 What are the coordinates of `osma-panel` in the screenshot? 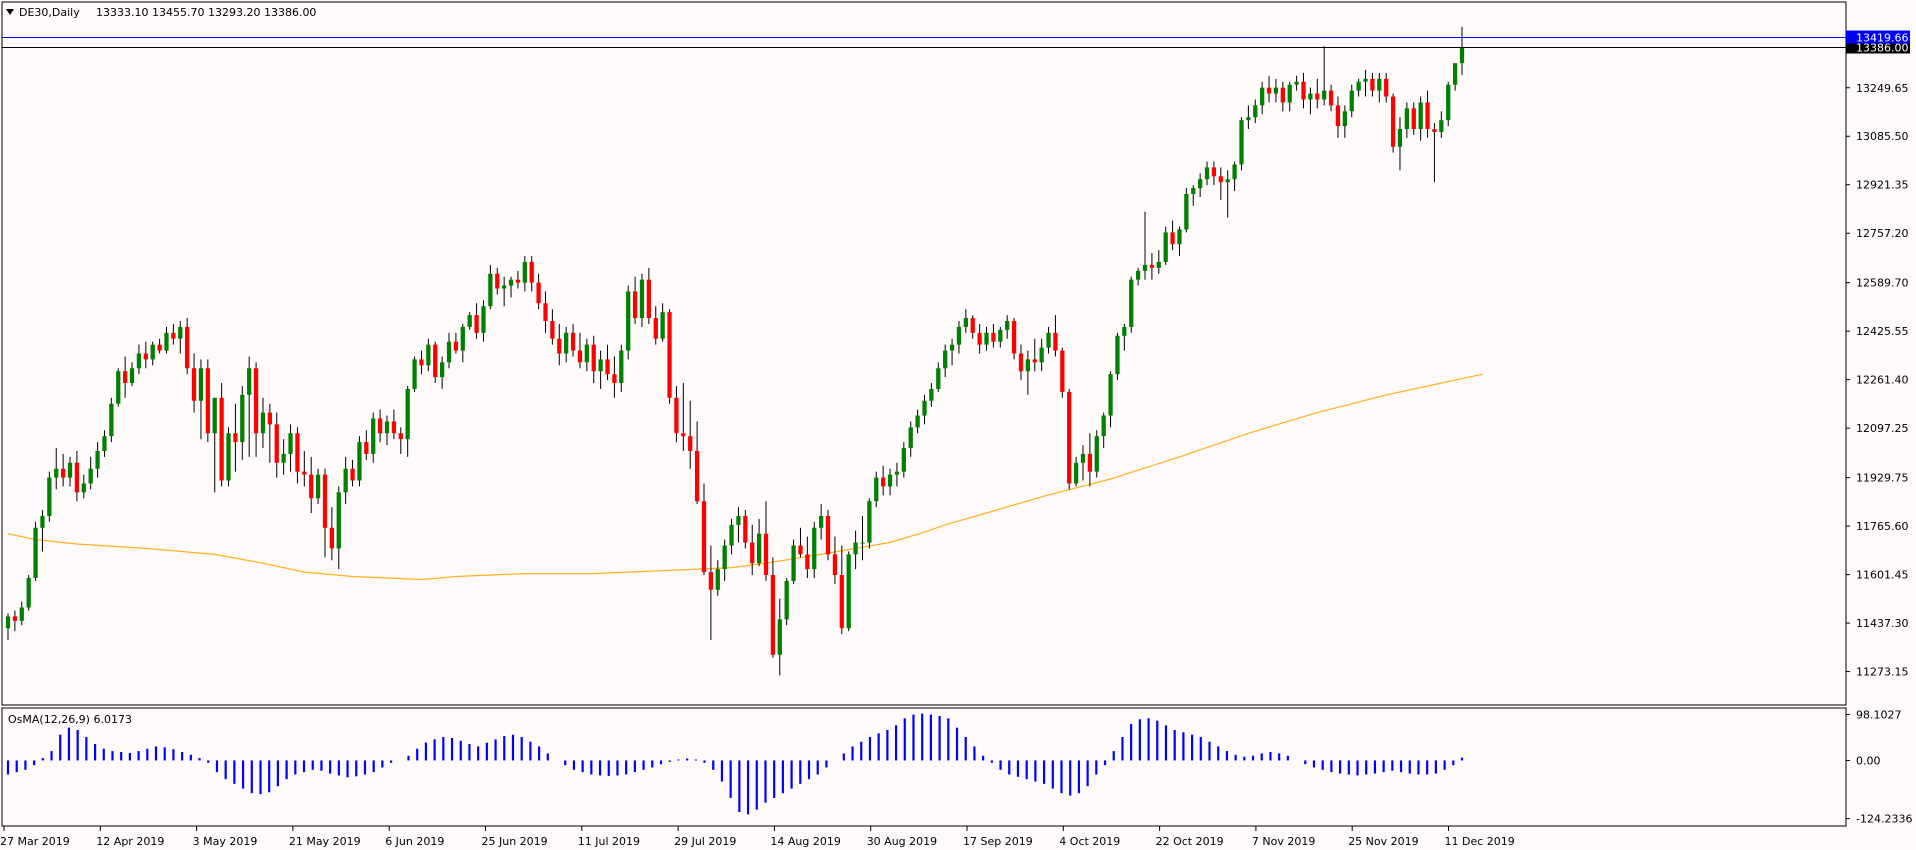 It's located at (924, 767).